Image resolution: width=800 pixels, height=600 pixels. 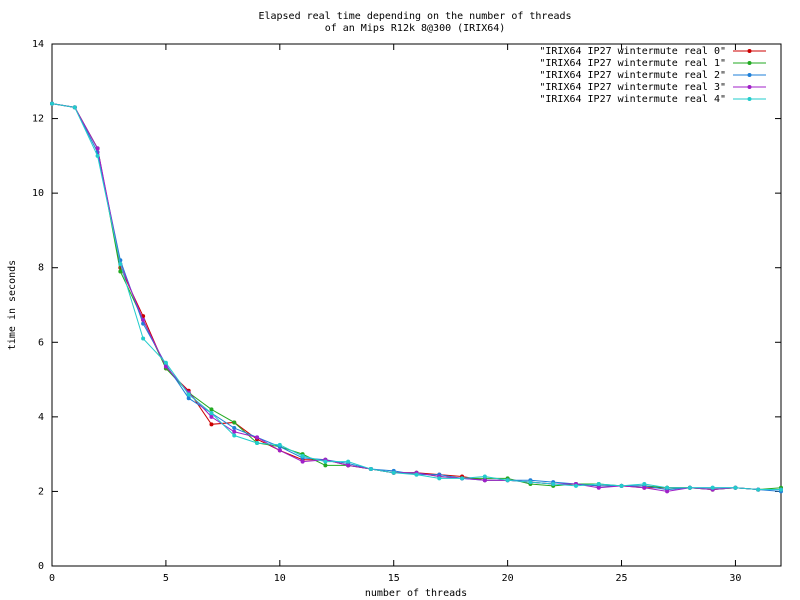 I want to click on y-tick-label: 0, so click(x=41, y=566).